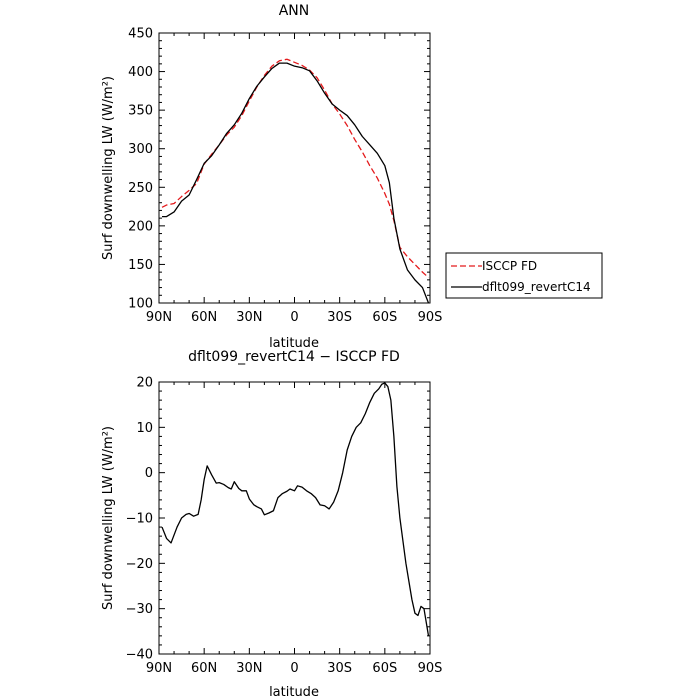 The image size is (700, 700). Describe the element at coordinates (140, 111) in the screenshot. I see `top-y-tick-label: 350` at that location.